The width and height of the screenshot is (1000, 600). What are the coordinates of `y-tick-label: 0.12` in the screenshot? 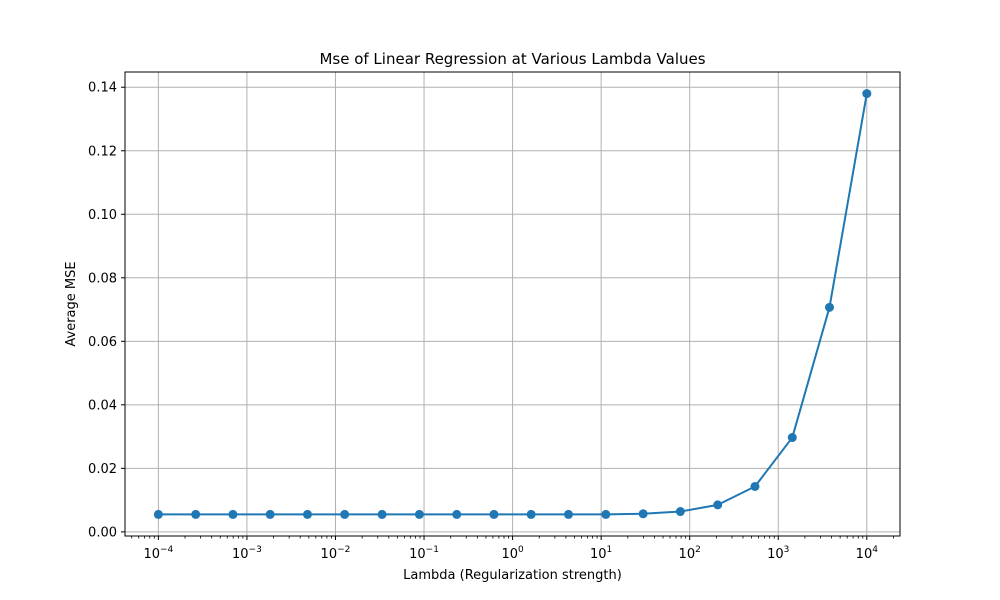 It's located at (102, 151).